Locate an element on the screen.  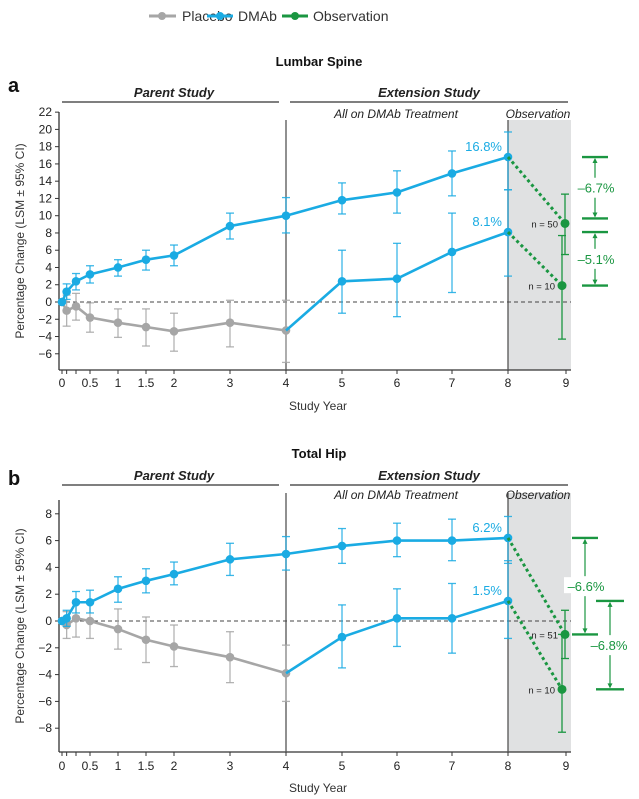
legend-marker-observation is located at coordinates (295, 16).